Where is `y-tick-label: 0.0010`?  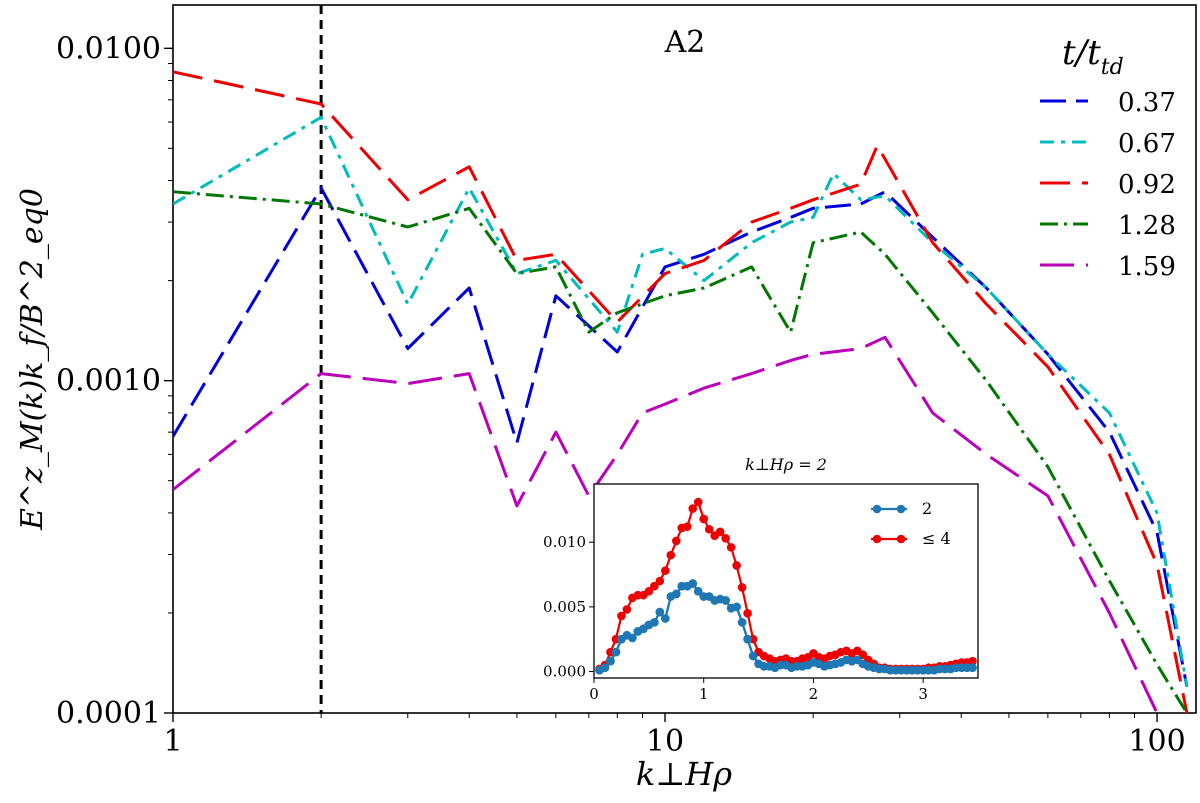 y-tick-label: 0.0010 is located at coordinates (108, 381).